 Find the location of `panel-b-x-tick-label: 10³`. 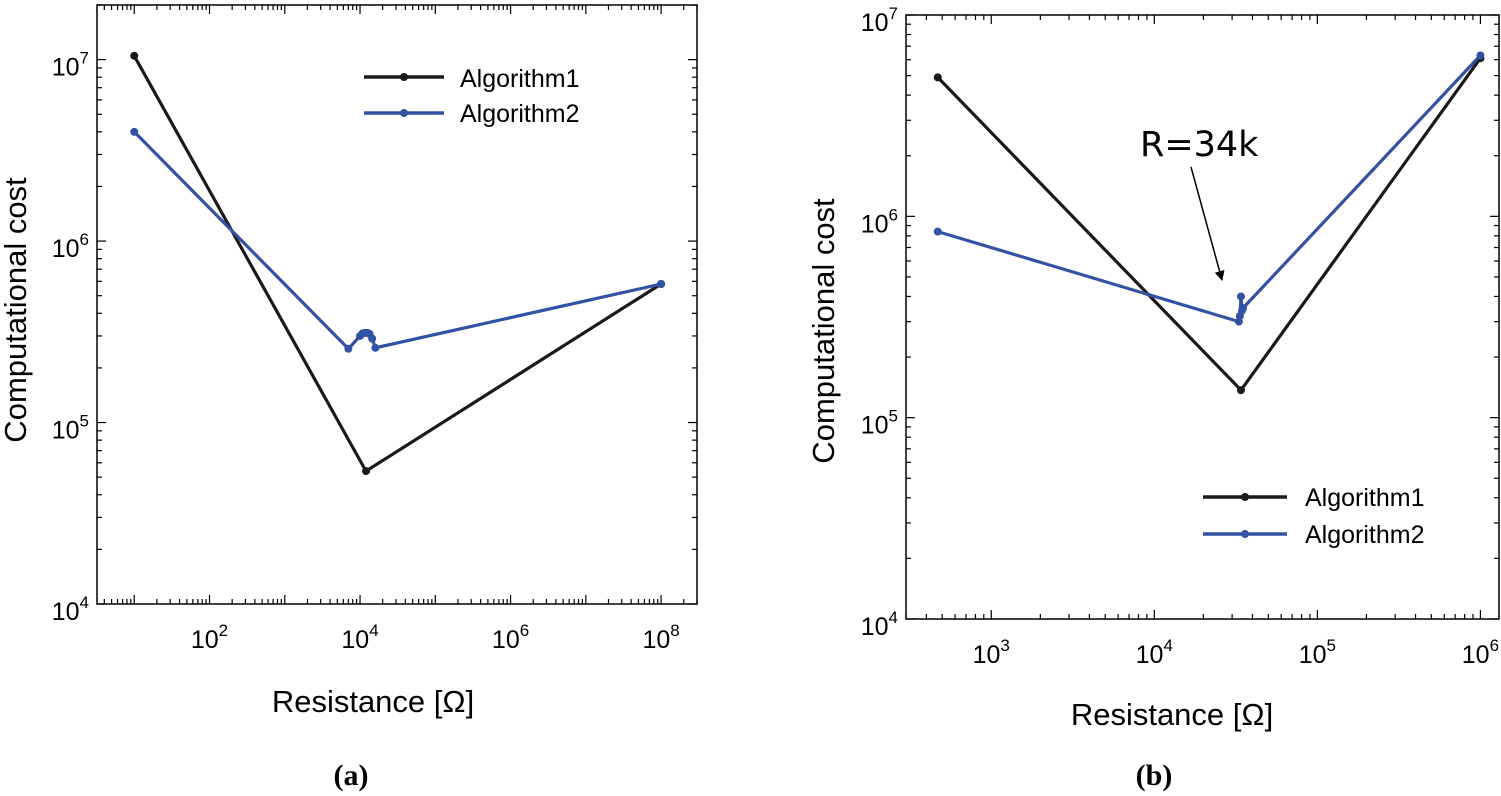

panel-b-x-tick-label: 10³ is located at coordinates (991, 652).